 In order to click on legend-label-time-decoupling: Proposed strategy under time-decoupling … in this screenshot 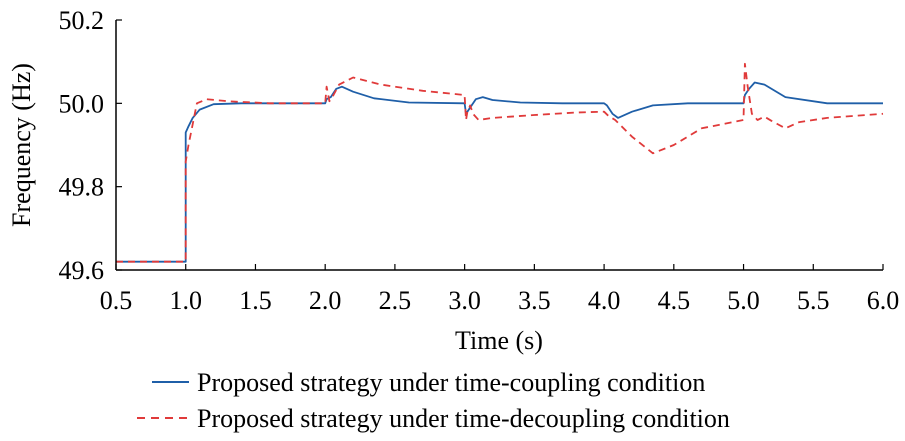, I will do `click(463, 418)`.